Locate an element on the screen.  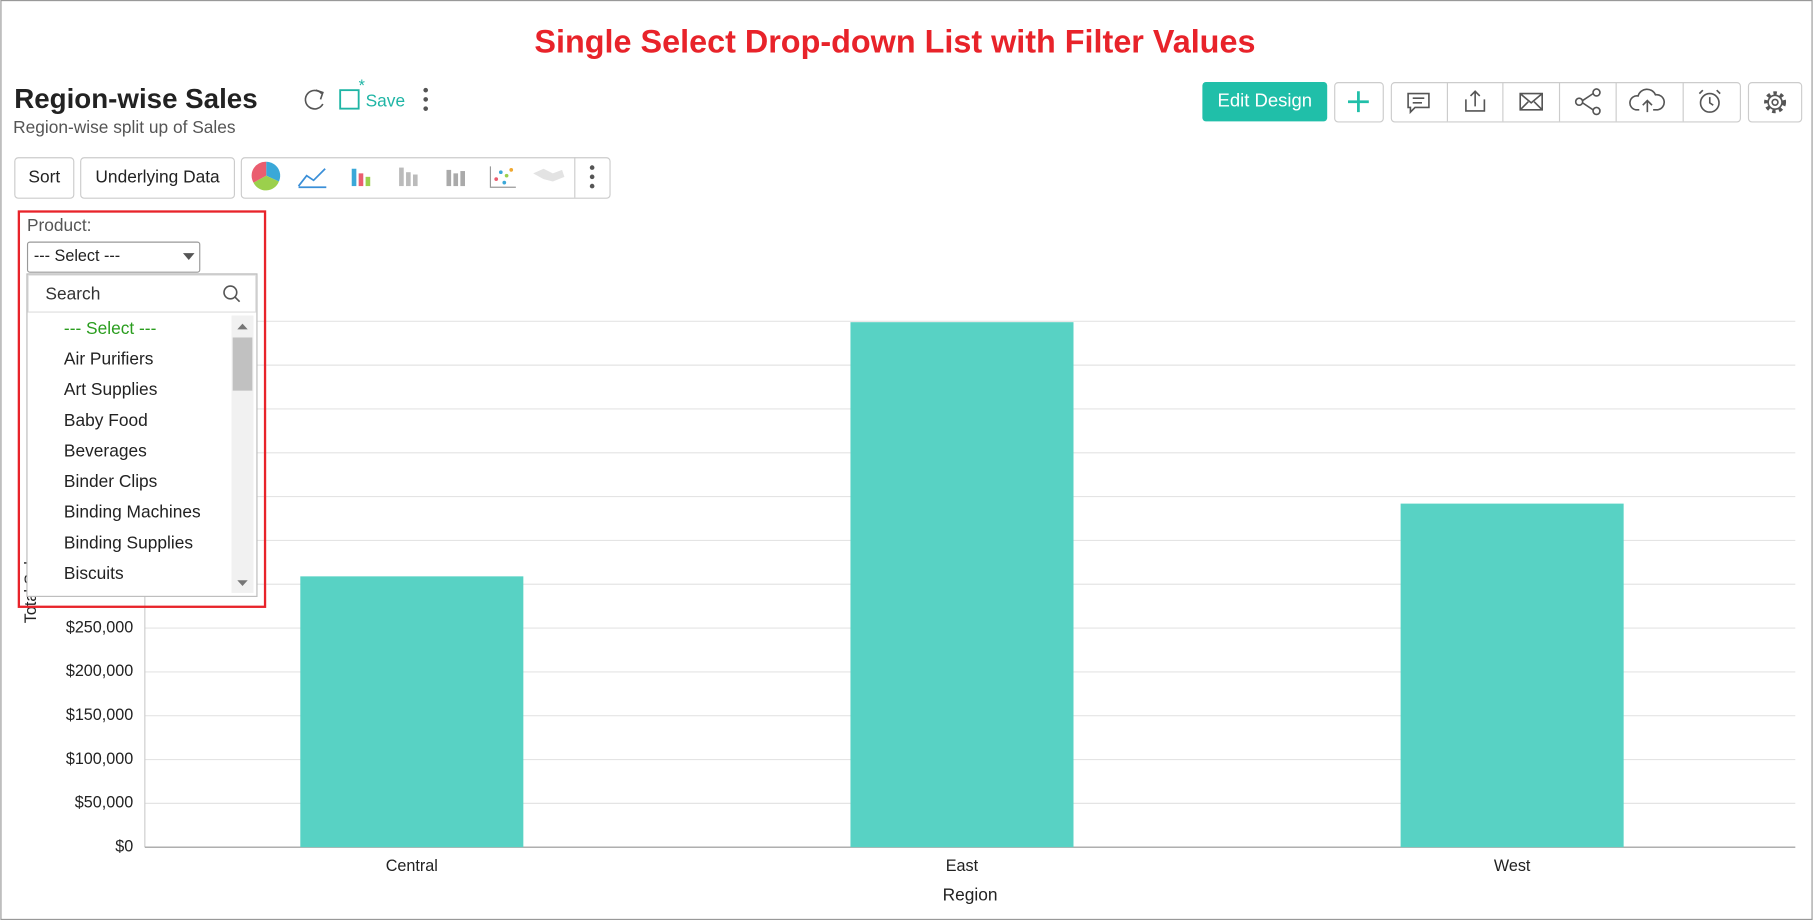
option: Biscuits is located at coordinates (94, 573).